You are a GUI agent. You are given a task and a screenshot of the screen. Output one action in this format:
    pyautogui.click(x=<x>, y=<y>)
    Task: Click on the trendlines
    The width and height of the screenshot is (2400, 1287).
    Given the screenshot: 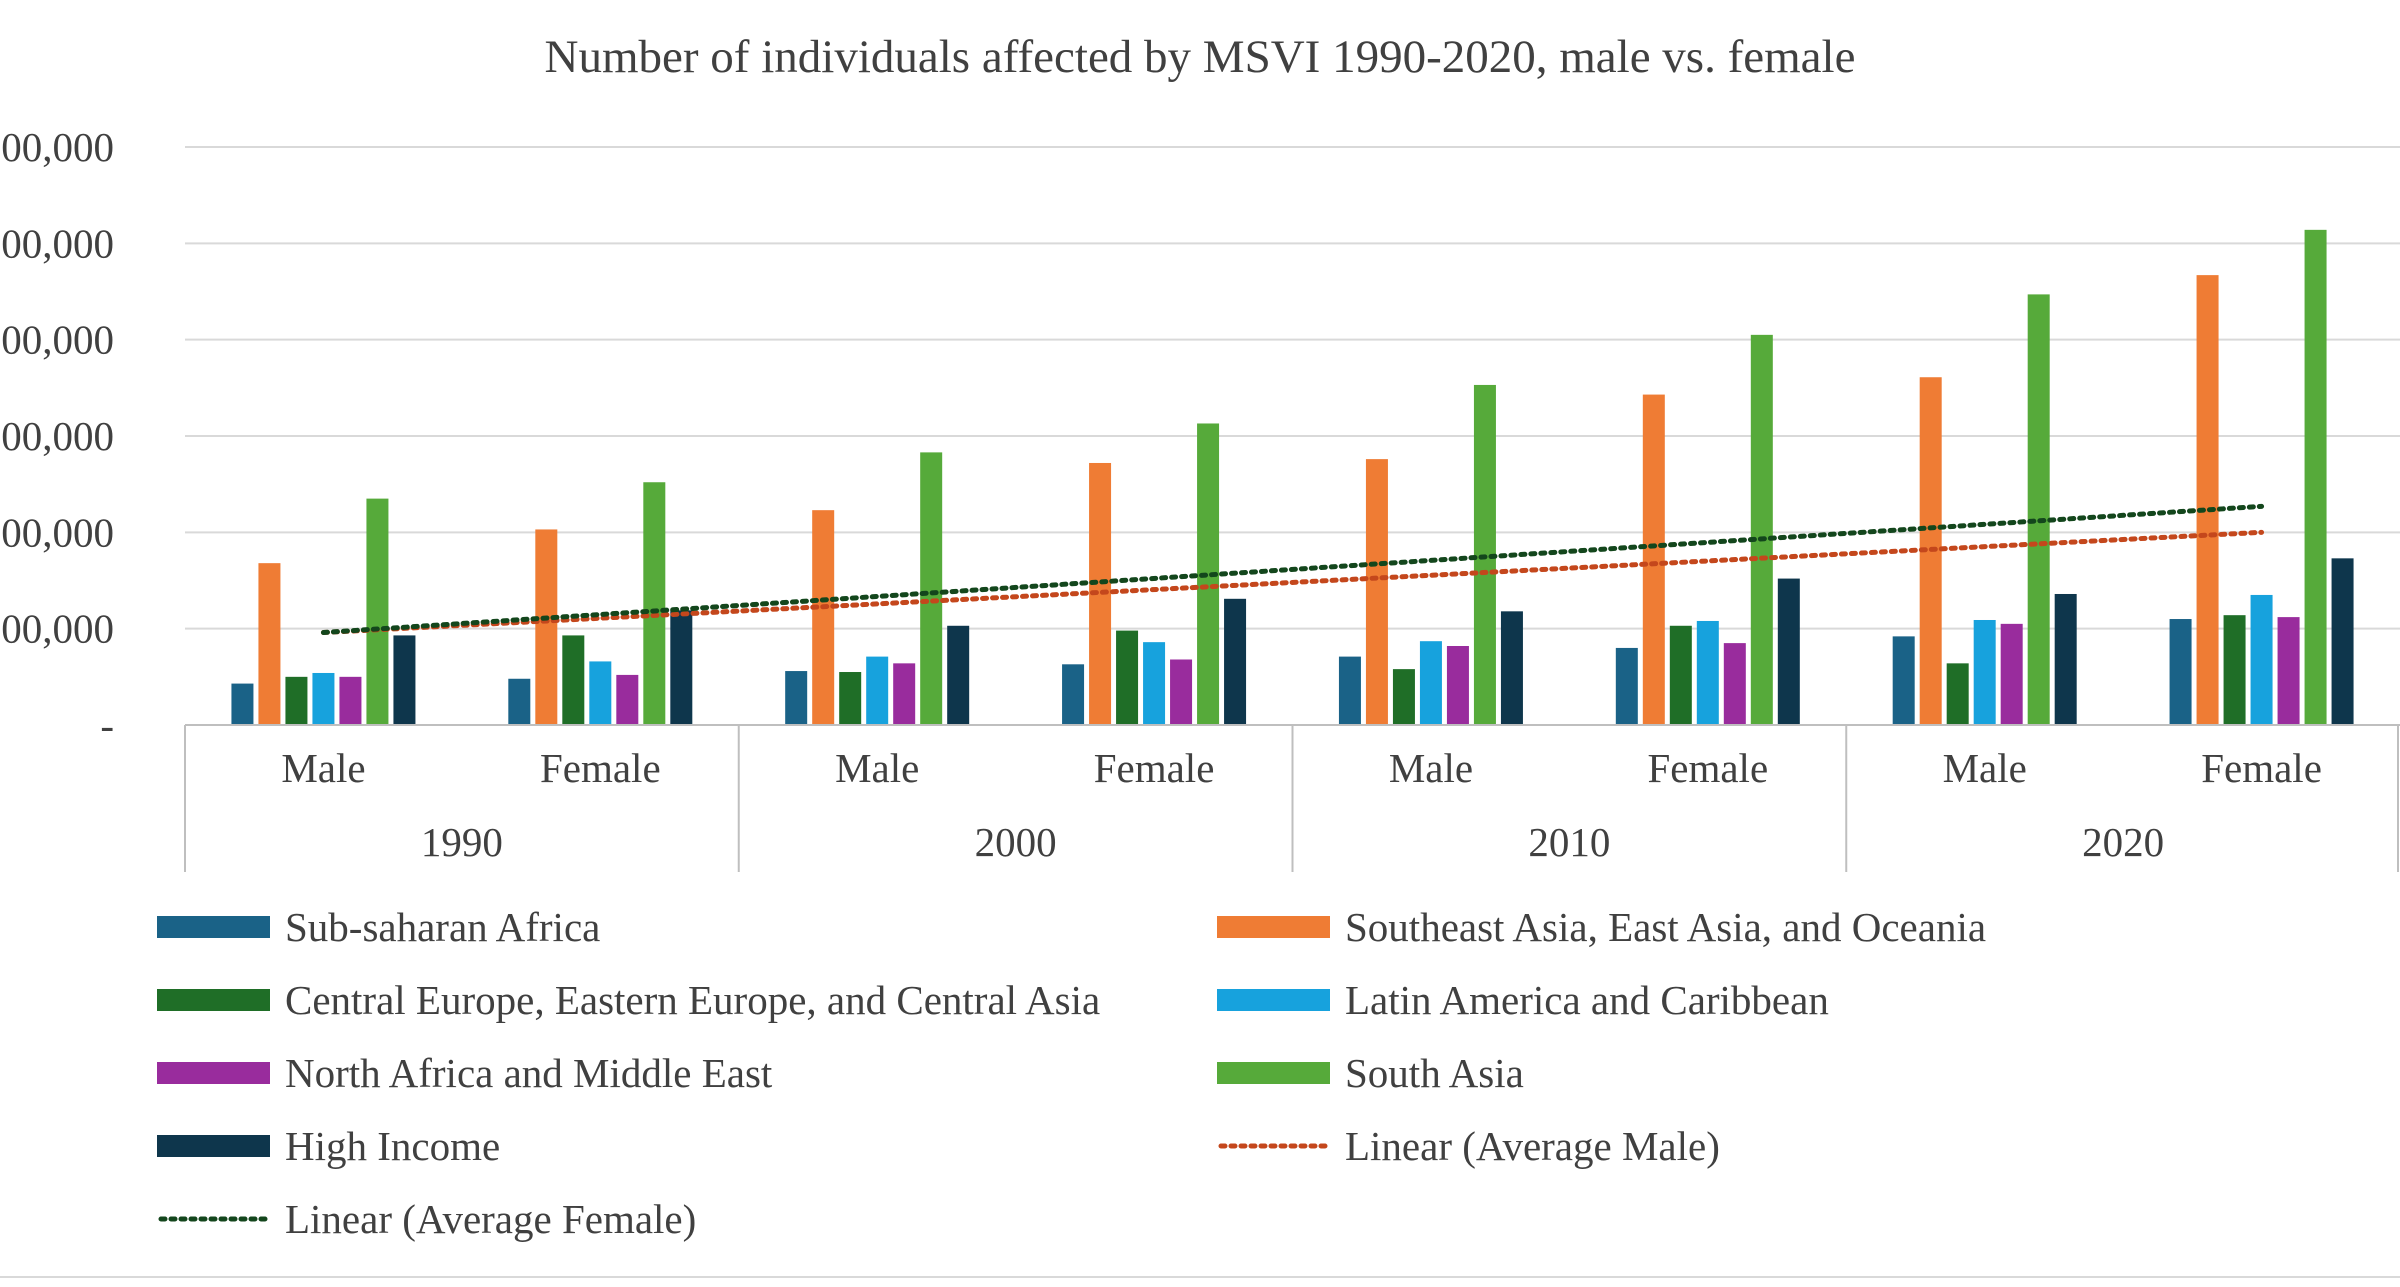 What is the action you would take?
    pyautogui.click(x=1292, y=569)
    